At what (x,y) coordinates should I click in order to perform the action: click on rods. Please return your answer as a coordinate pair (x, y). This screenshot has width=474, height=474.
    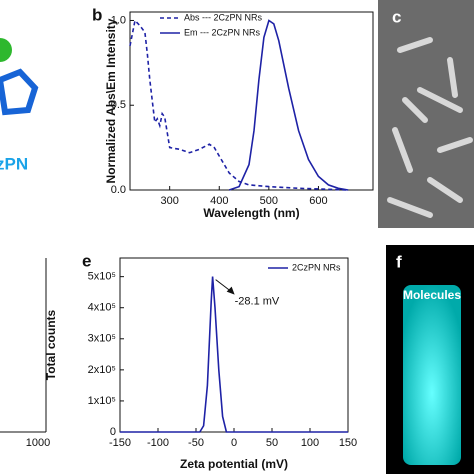
    Looking at the image, I should click on (430, 127).